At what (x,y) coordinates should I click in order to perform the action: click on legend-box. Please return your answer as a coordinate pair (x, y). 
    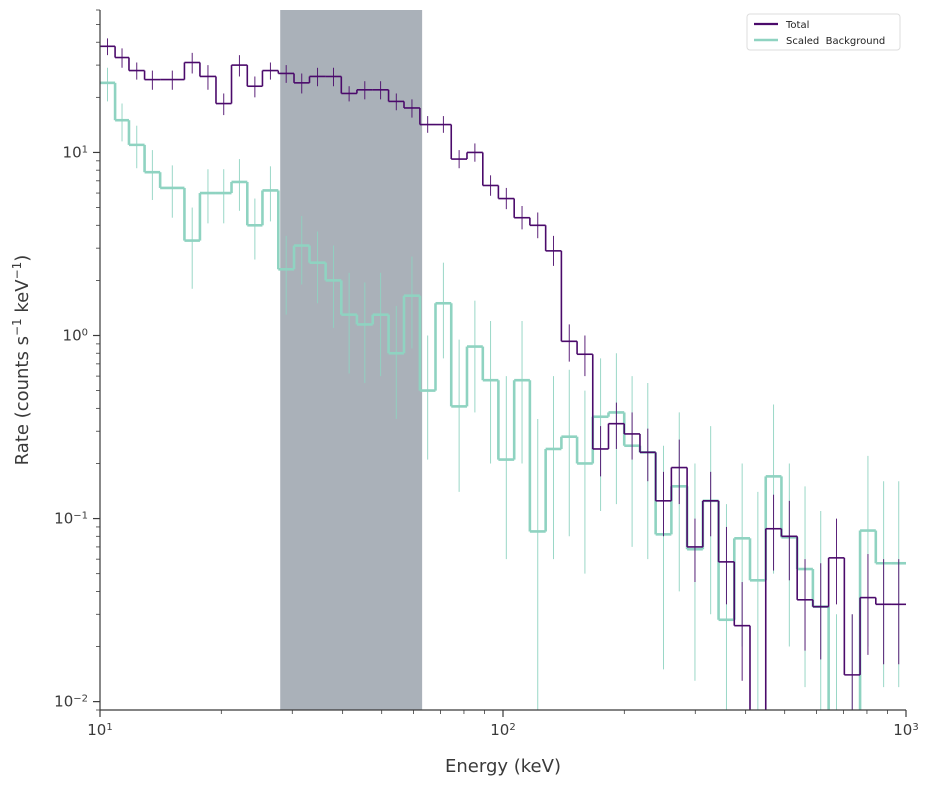
    Looking at the image, I should click on (823, 32).